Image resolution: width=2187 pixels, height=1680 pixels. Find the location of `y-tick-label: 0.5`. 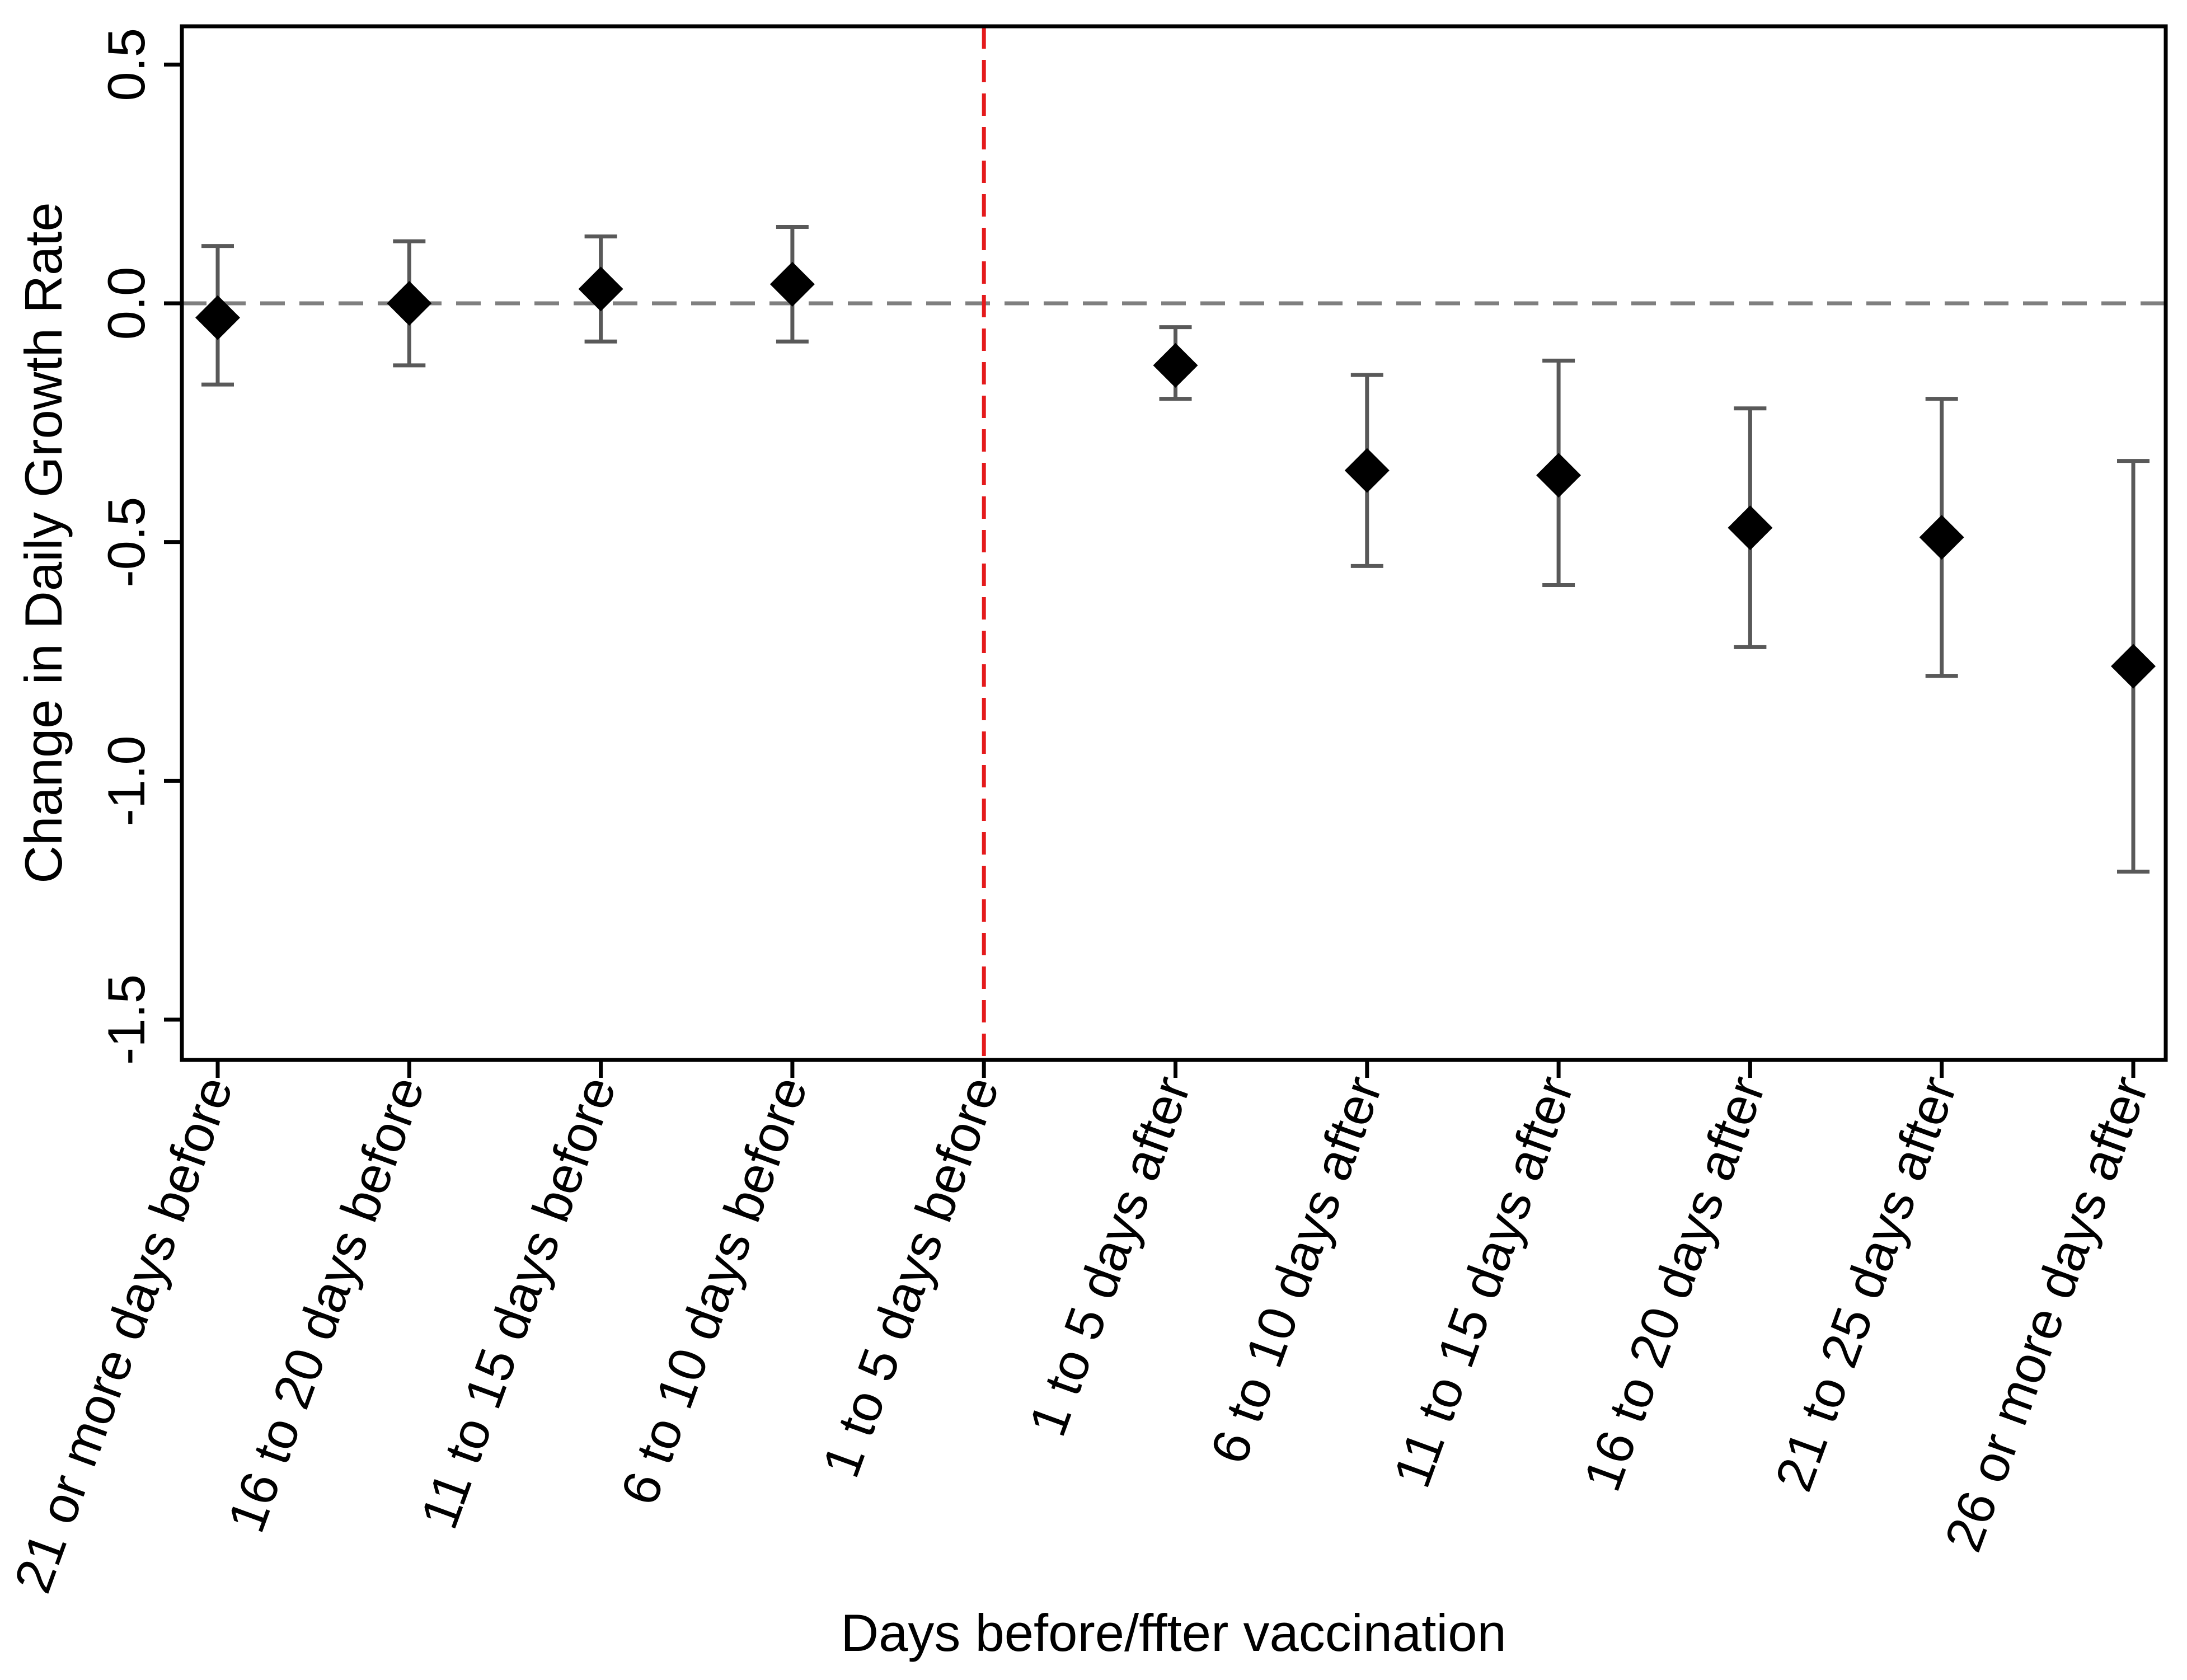

y-tick-label: 0.5 is located at coordinates (127, 64).